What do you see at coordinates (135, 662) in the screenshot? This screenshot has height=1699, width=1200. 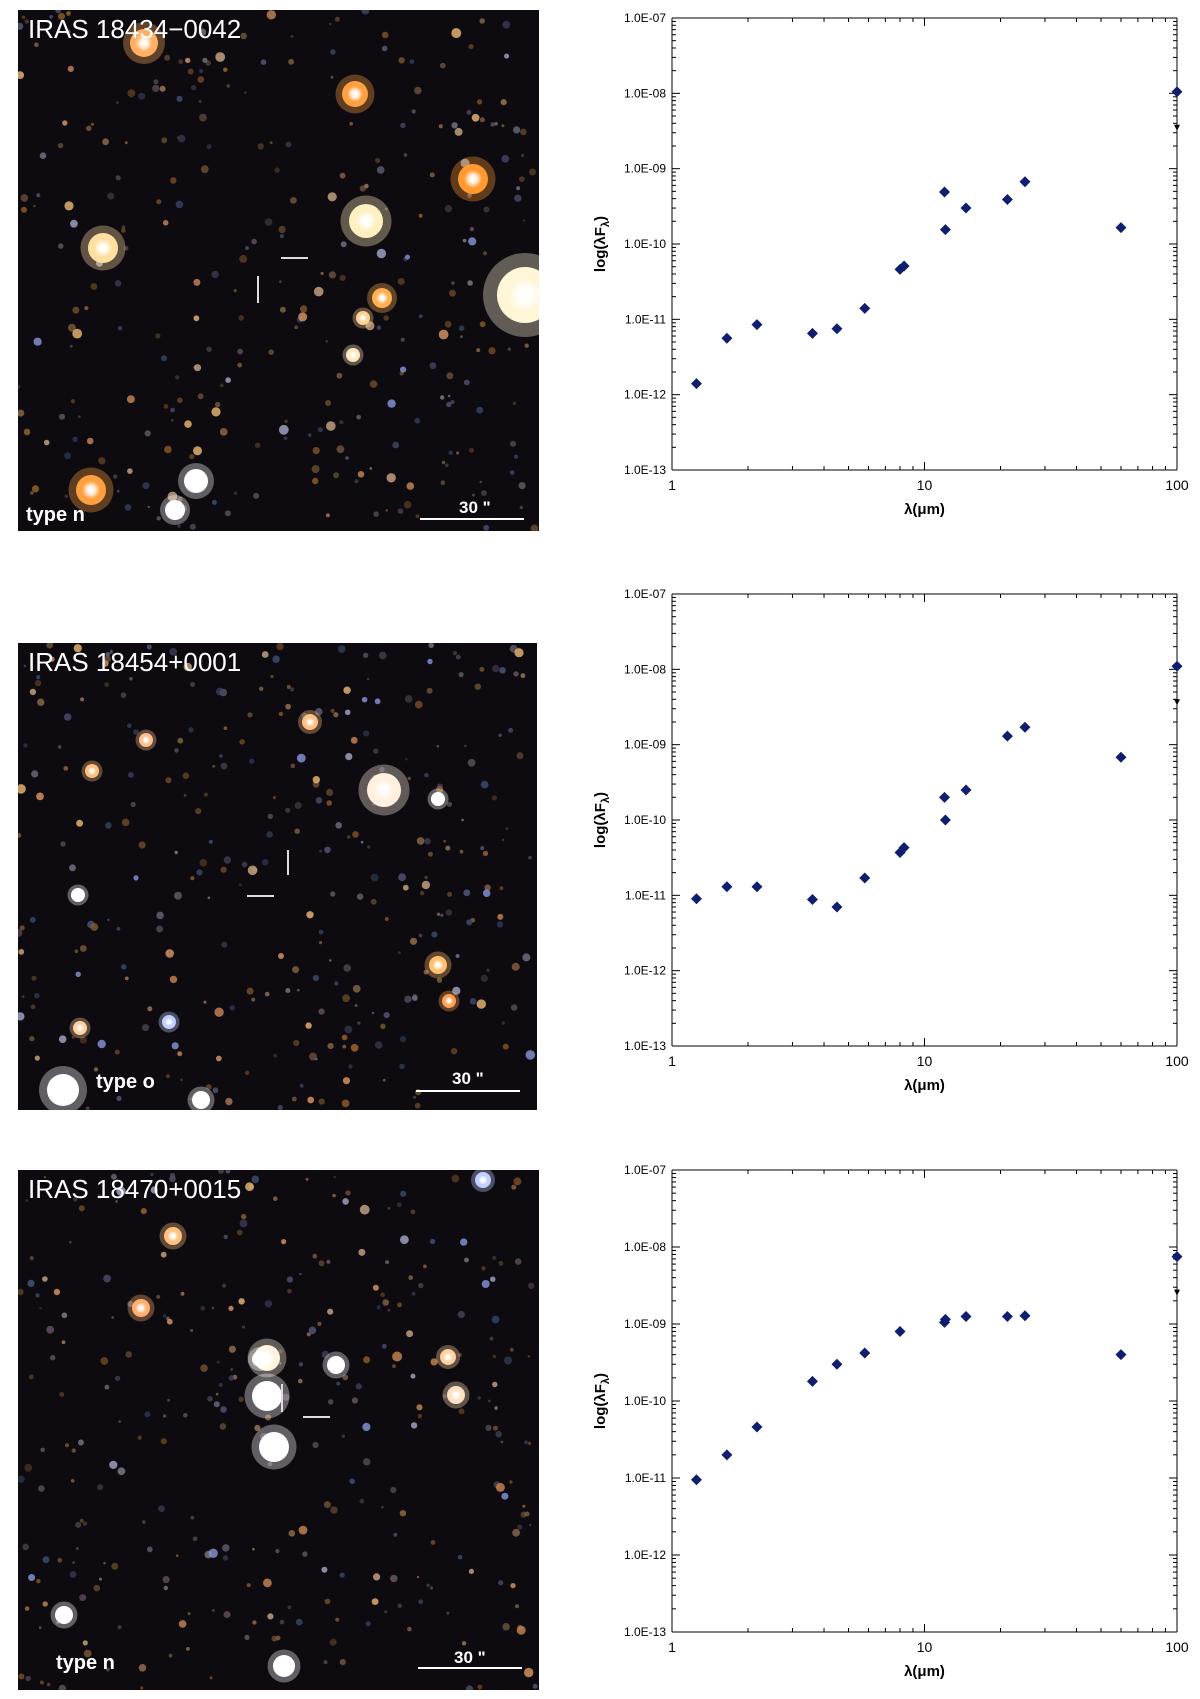 I see `sky-title: IRAS 18454+0001` at bounding box center [135, 662].